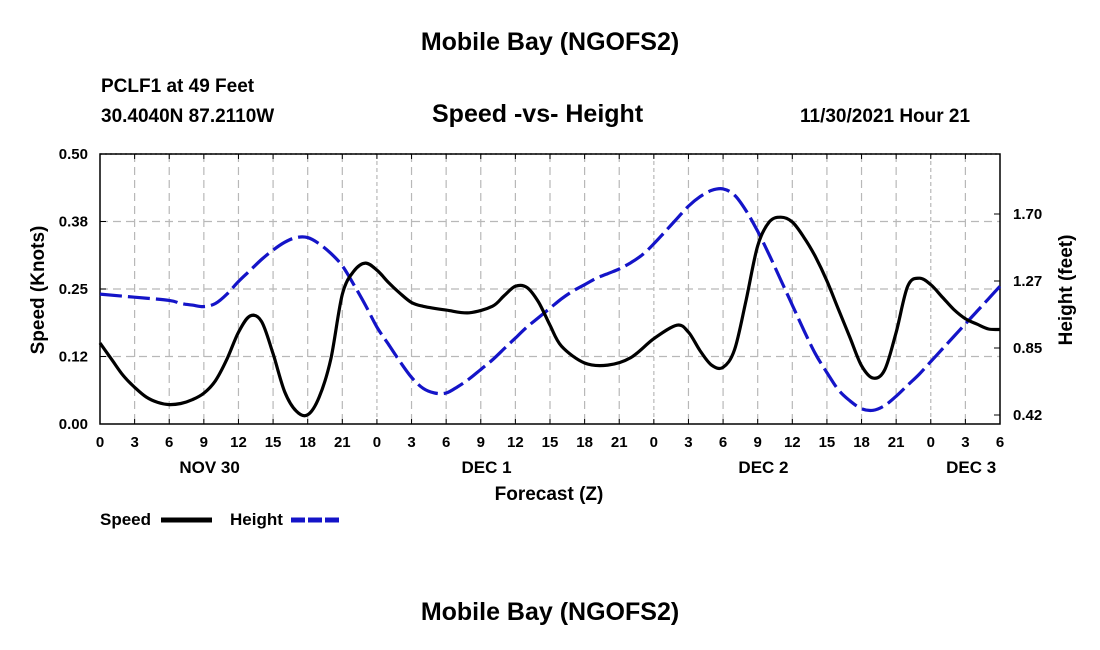  Describe the element at coordinates (1027, 281) in the screenshot. I see `y2-tick-label: 1.27` at that location.